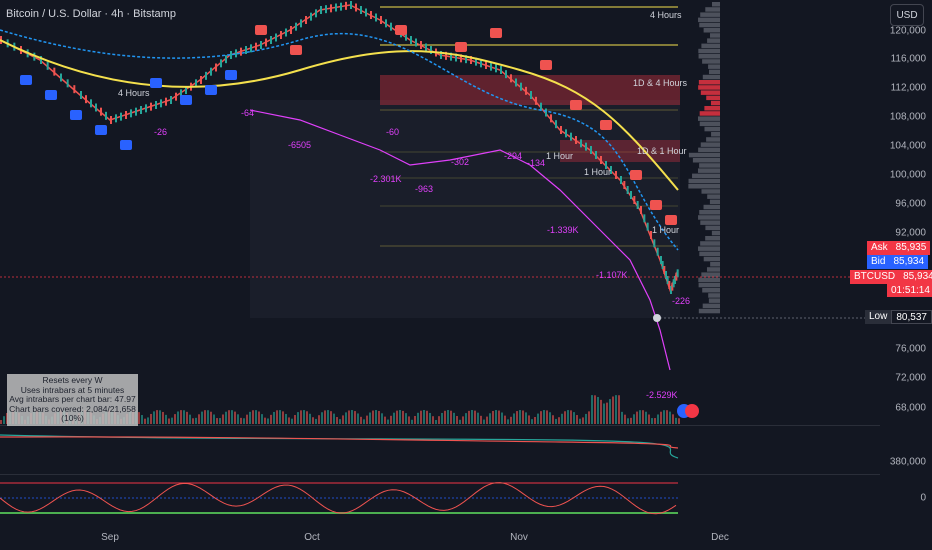 The width and height of the screenshot is (932, 550). I want to click on info-line: Uses intrabars at 5 minutes, so click(72, 389).